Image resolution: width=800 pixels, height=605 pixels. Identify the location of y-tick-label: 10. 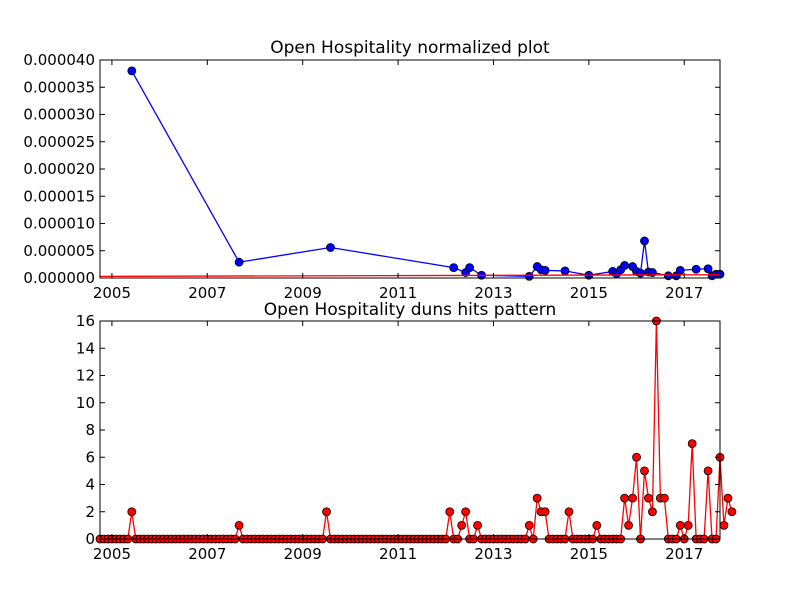
(85, 403).